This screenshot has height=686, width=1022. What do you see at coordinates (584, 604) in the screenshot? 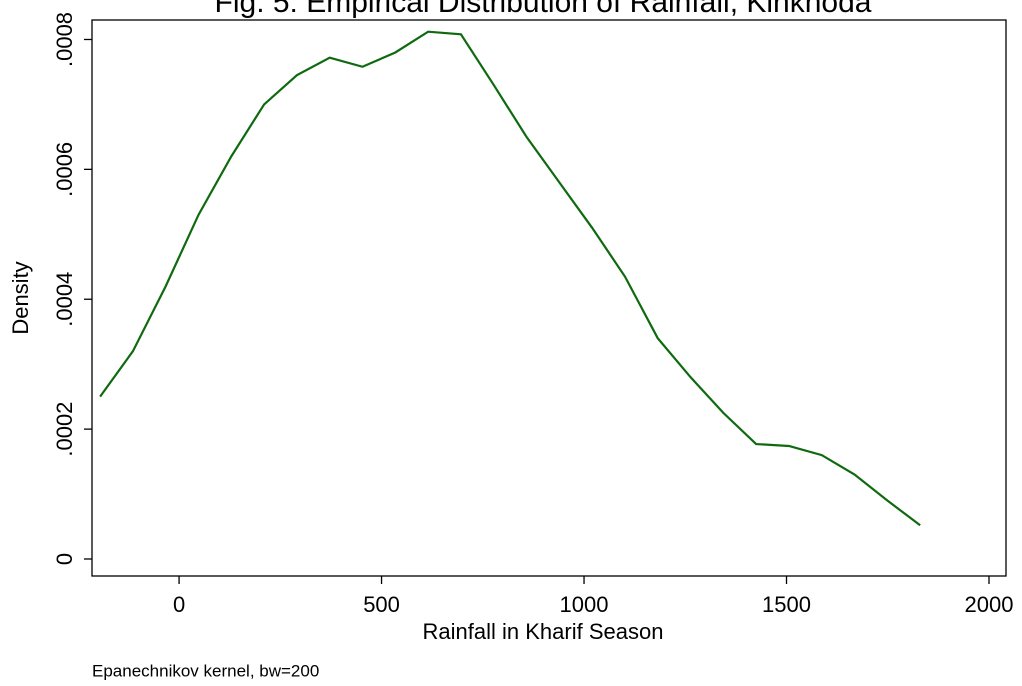
I see `x-tick-label: 1000` at bounding box center [584, 604].